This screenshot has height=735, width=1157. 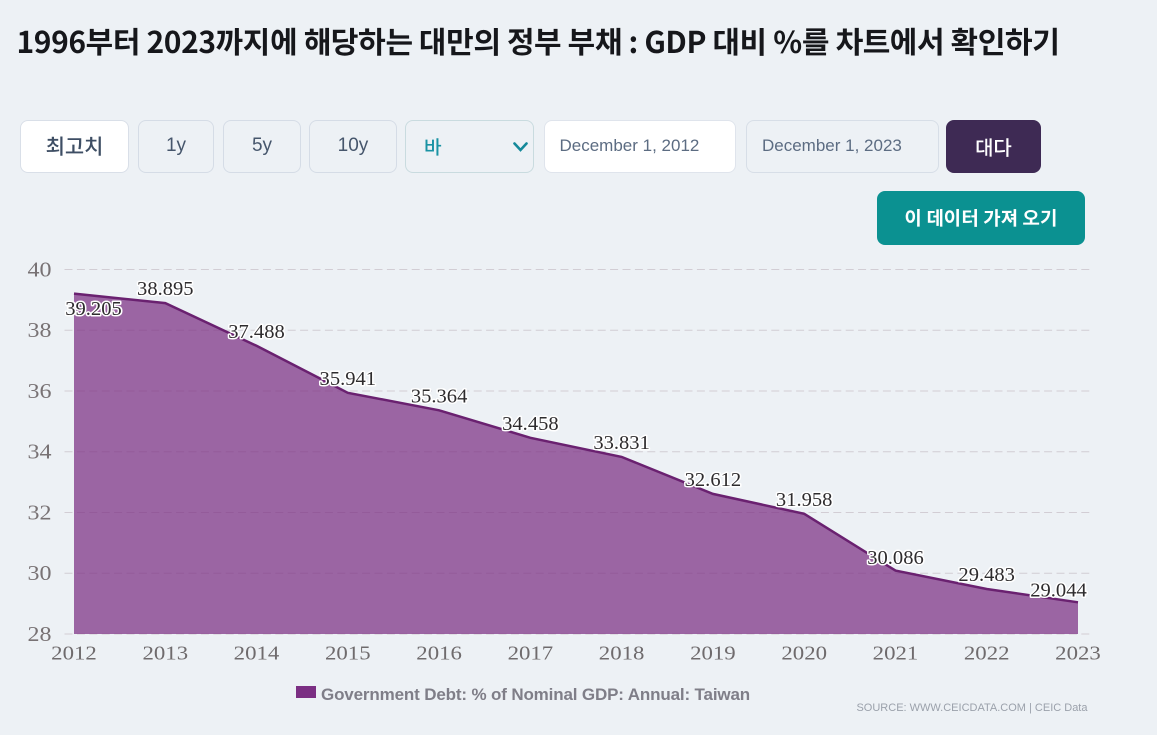 What do you see at coordinates (93, 309) in the screenshot?
I see `svg-text: 39.205` at bounding box center [93, 309].